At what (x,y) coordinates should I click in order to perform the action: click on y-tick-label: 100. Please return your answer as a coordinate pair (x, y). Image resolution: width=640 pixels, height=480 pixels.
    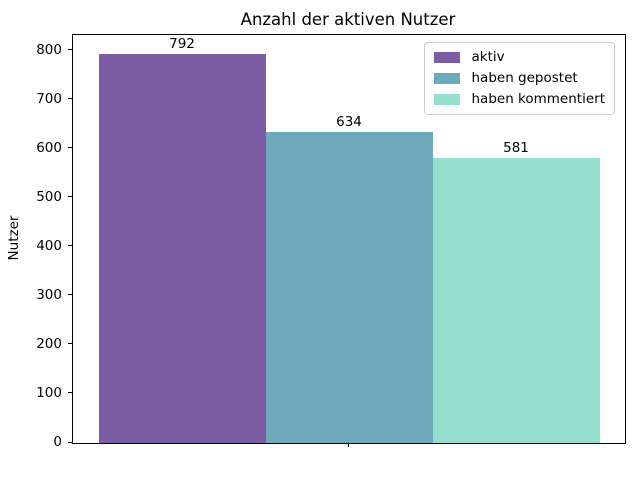
    Looking at the image, I should click on (49, 392).